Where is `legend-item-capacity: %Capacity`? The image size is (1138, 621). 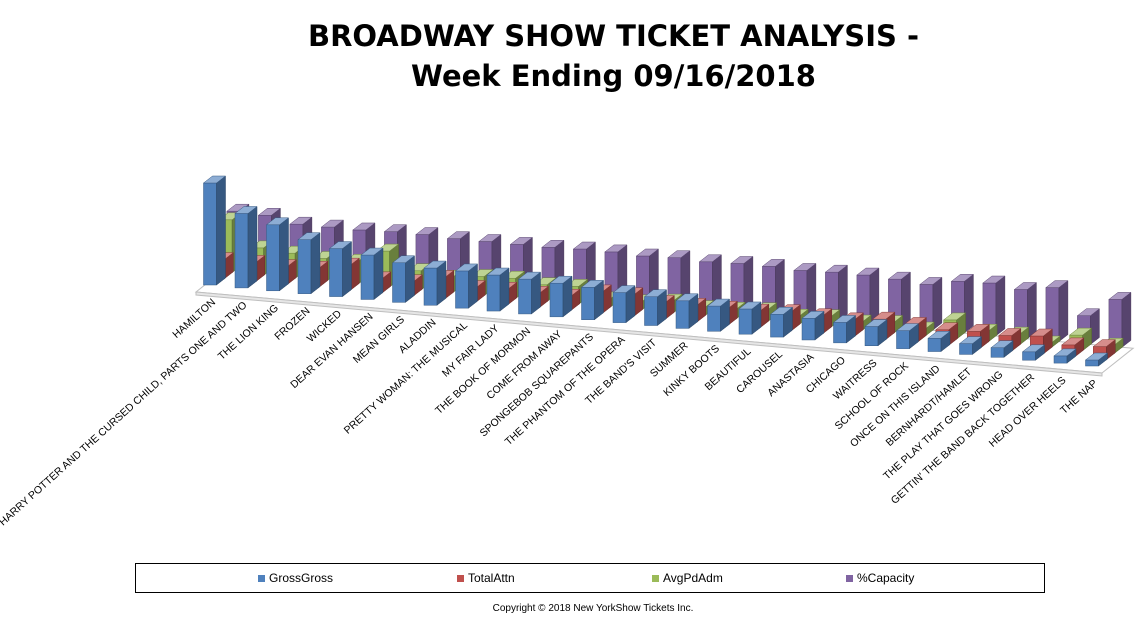
legend-item-capacity: %Capacity is located at coordinates (880, 578).